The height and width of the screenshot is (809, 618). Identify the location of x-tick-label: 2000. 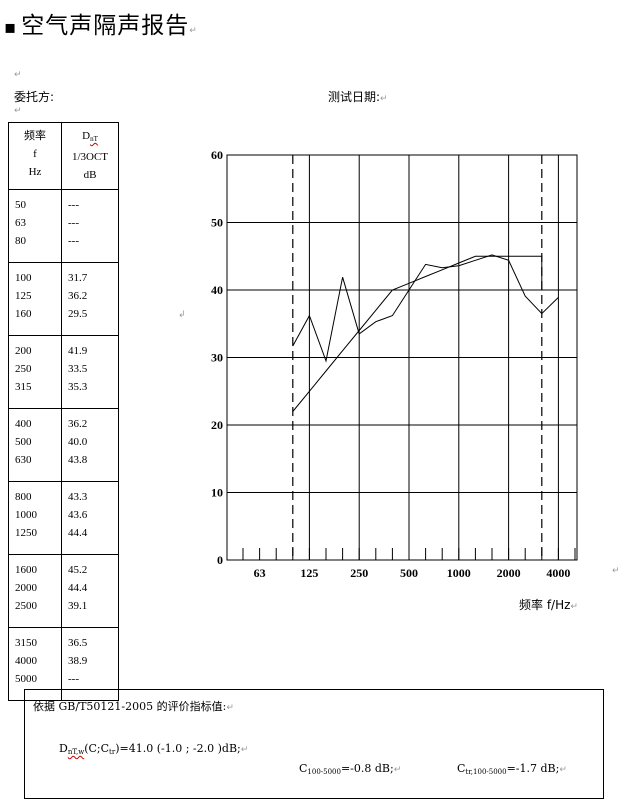
(509, 573).